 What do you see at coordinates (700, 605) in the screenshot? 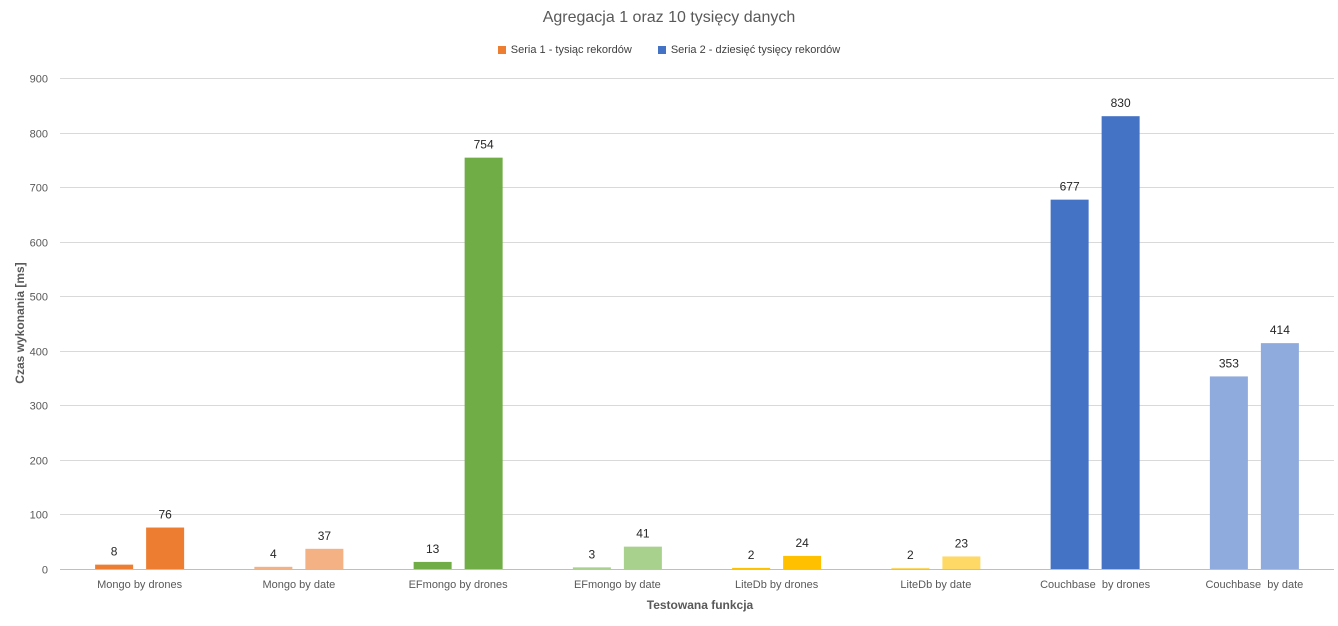
I see `x-axis-title: Testowana funkcja` at bounding box center [700, 605].